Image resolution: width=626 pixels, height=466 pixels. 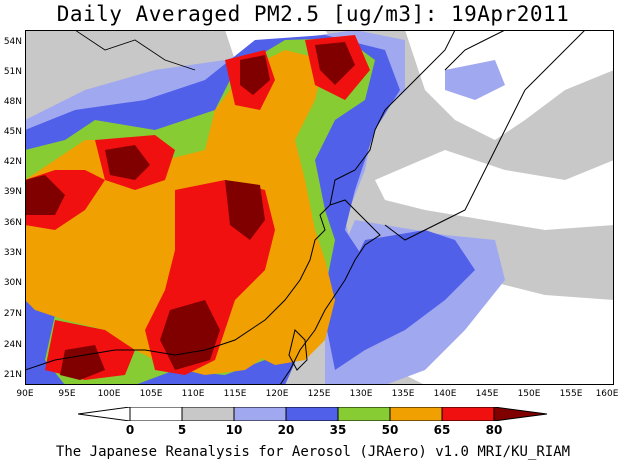 I want to click on colorbar-label-50: 50, so click(x=390, y=430).